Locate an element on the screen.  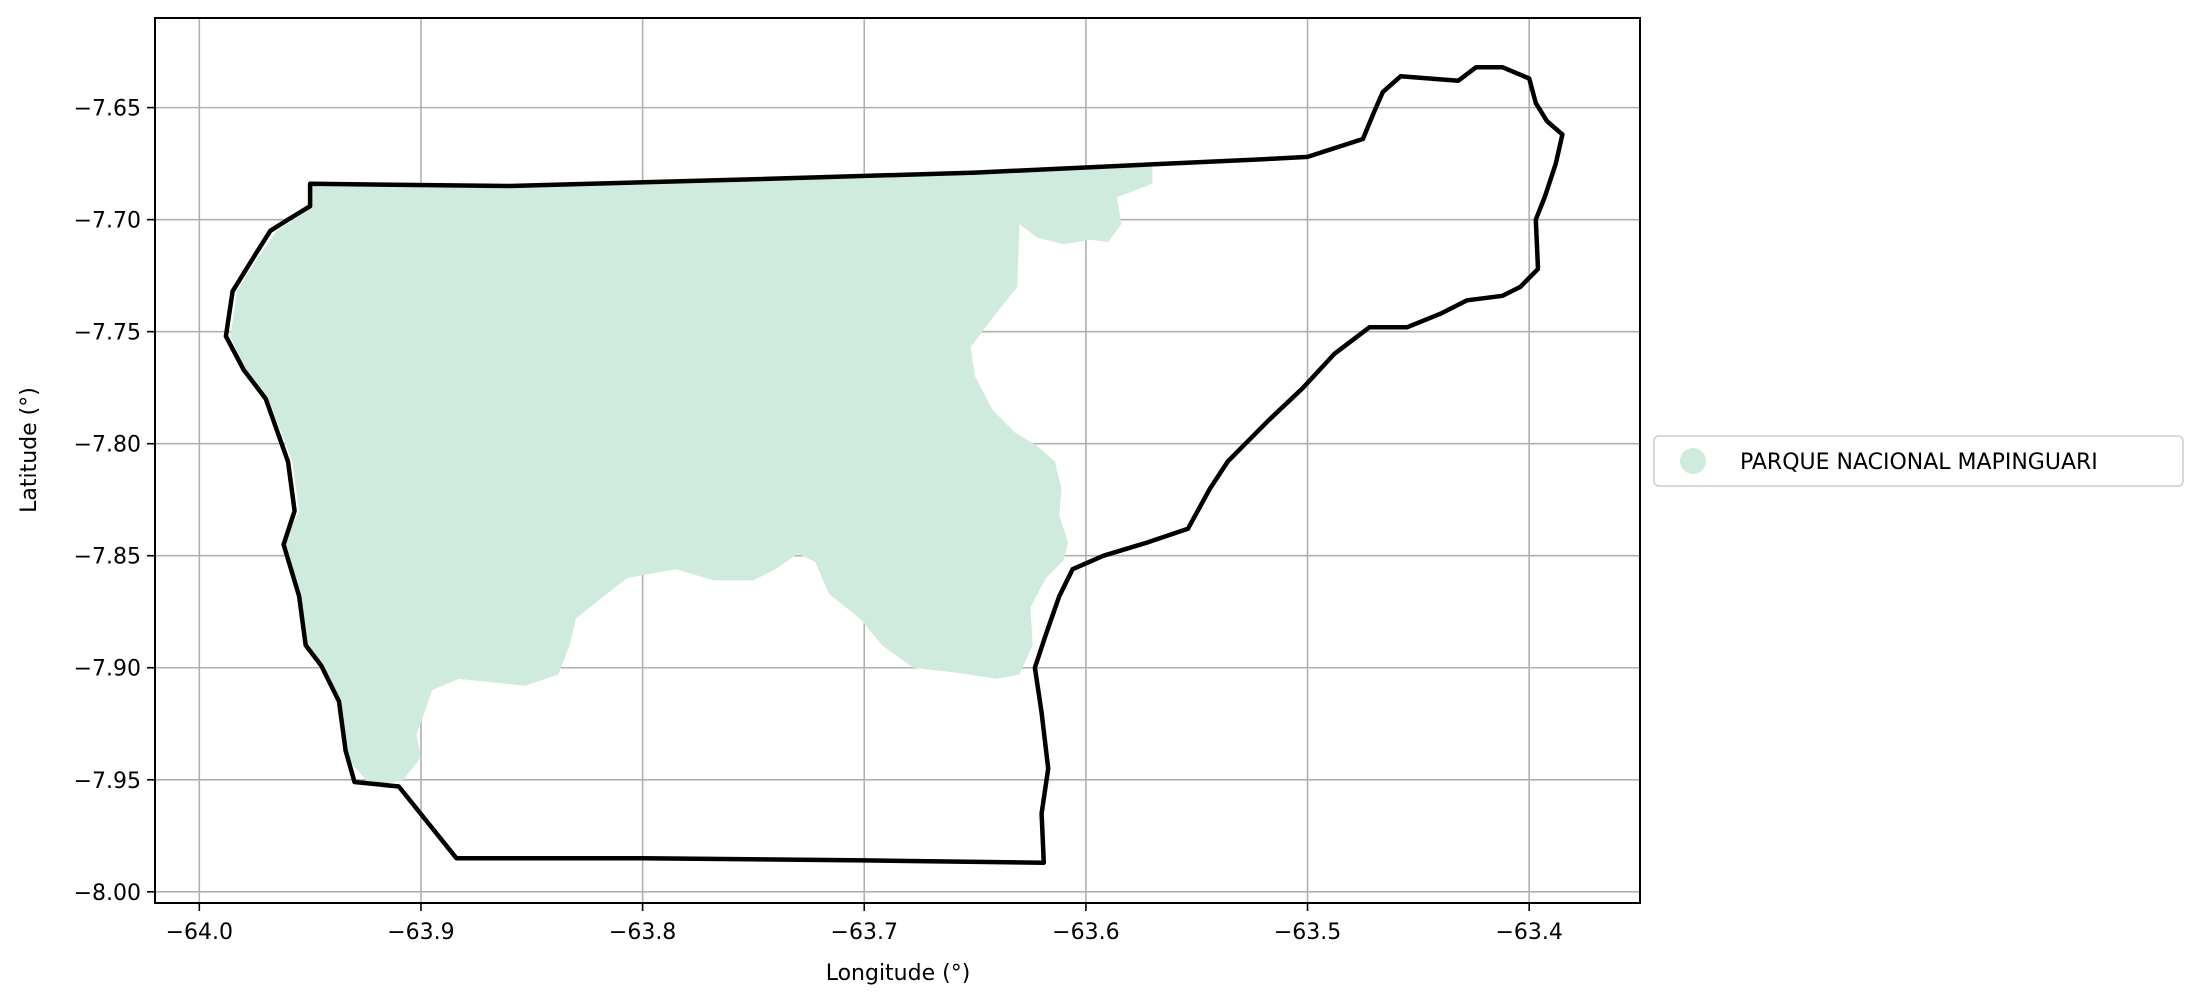
y-axis-ticks: −7.65 −7.70 −7.75 −7.80 −7.85 −7.90 −7.95 −8.00 is located at coordinates (114, 501).